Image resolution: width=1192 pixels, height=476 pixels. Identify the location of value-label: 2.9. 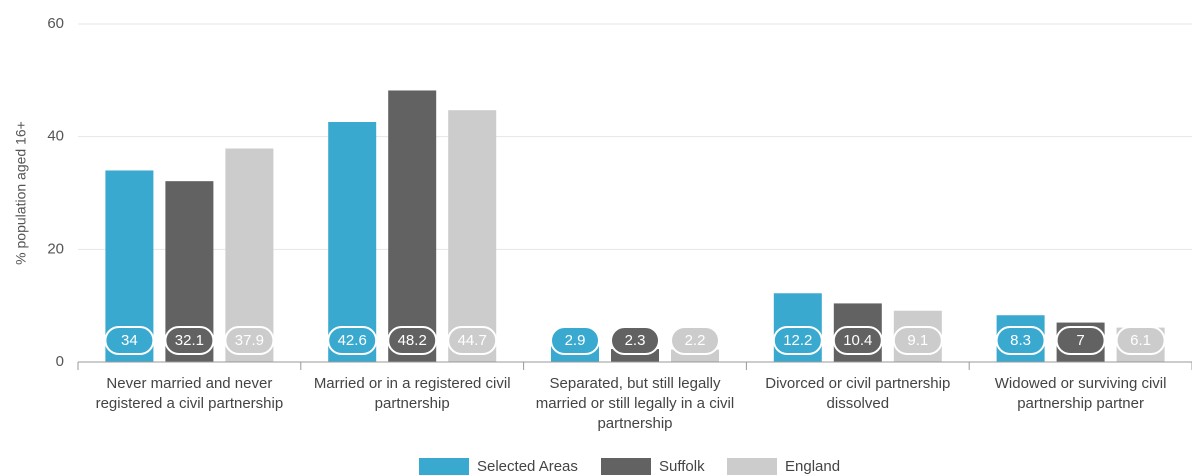
(575, 340).